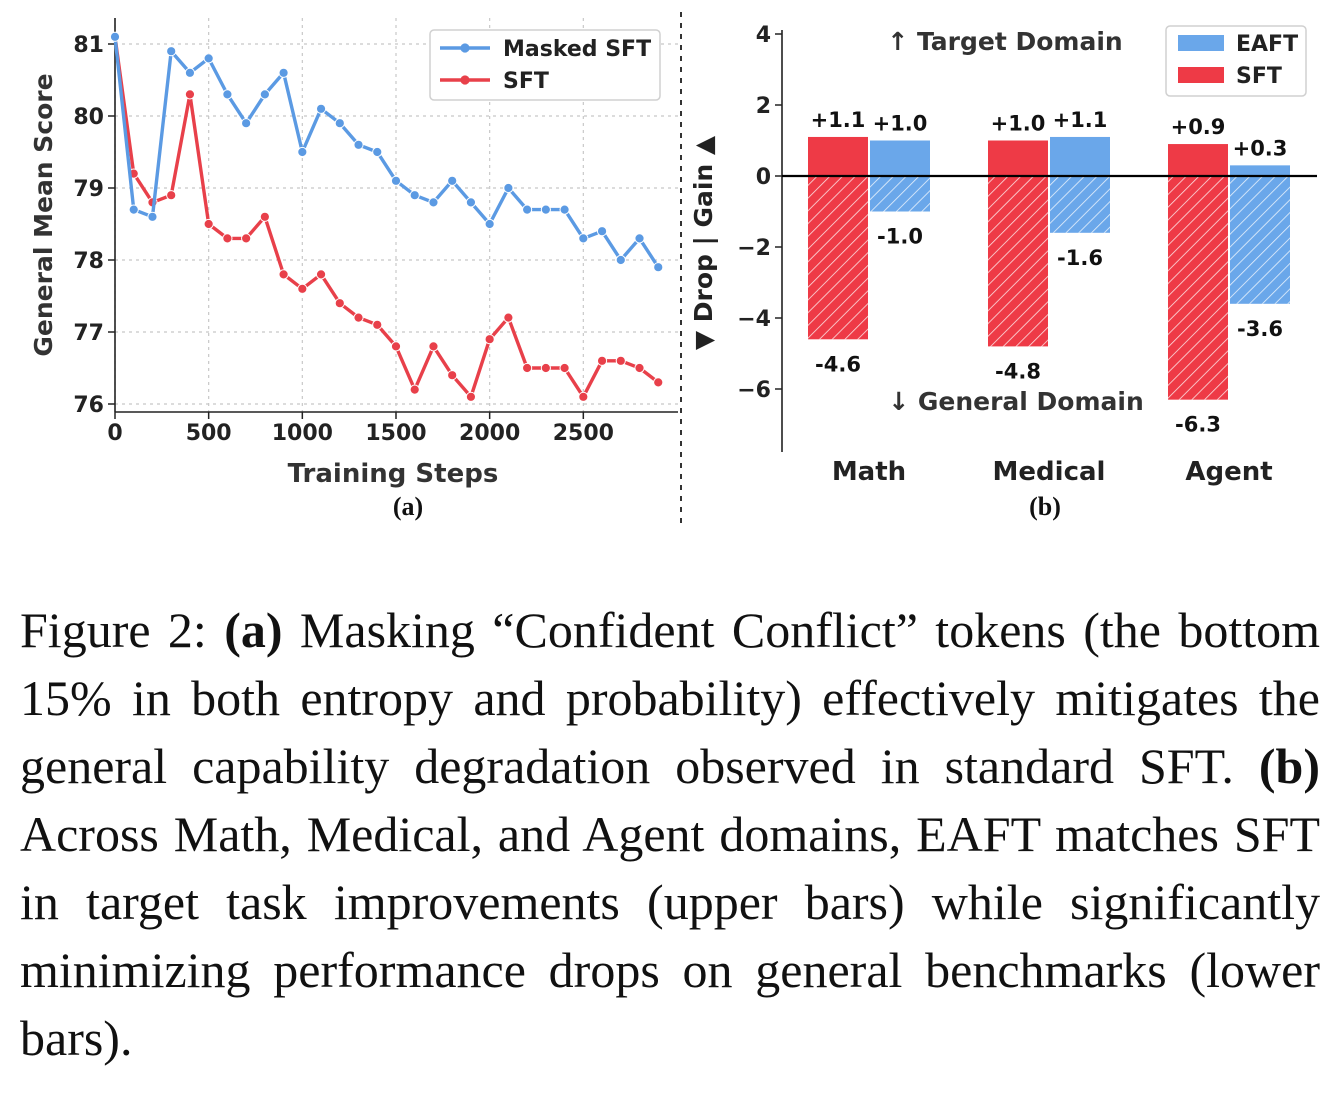  I want to click on series, so click(386, 216).